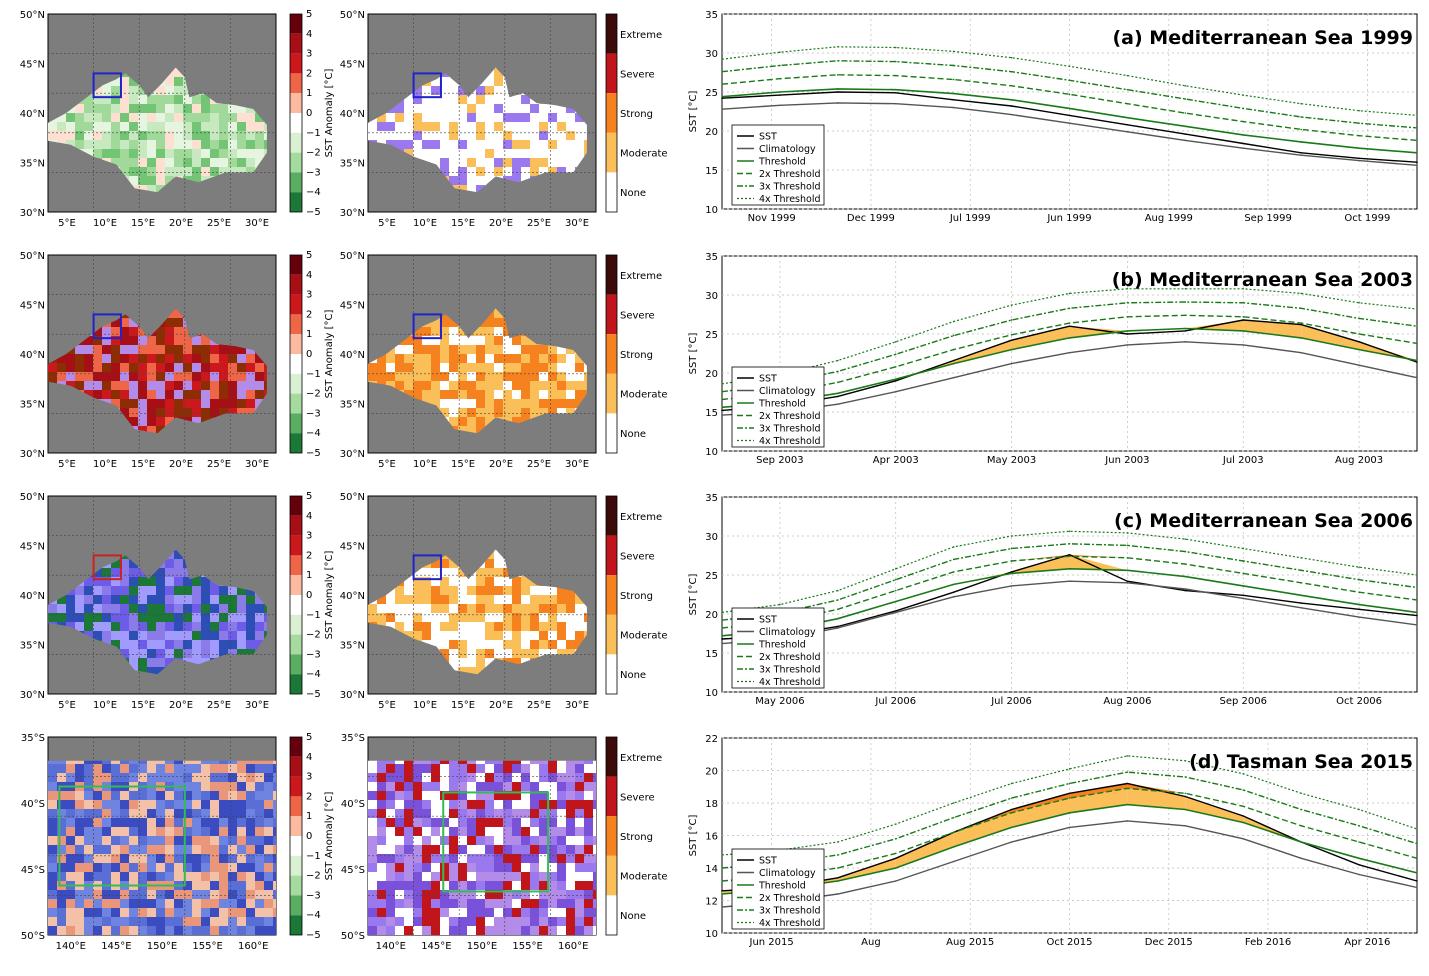 This screenshot has height=976, width=1429. I want to click on lat-label: 35°N, so click(352, 405).